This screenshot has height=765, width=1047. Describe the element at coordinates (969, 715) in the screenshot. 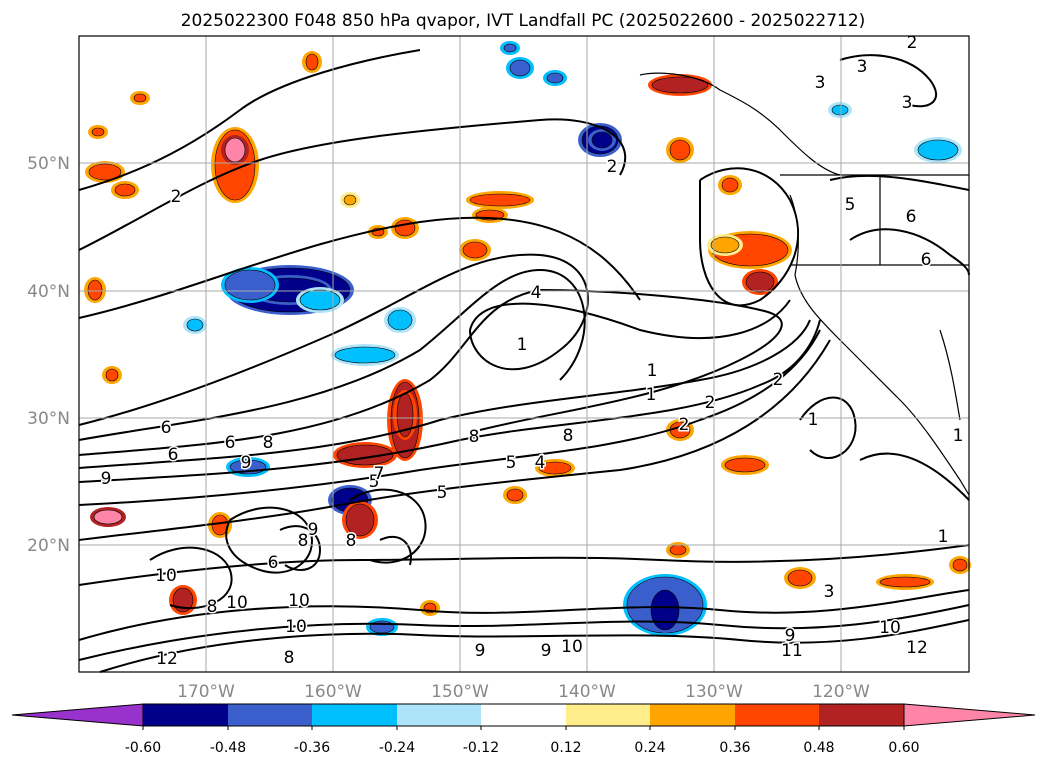

I see `colorbar-over-arrow` at that location.